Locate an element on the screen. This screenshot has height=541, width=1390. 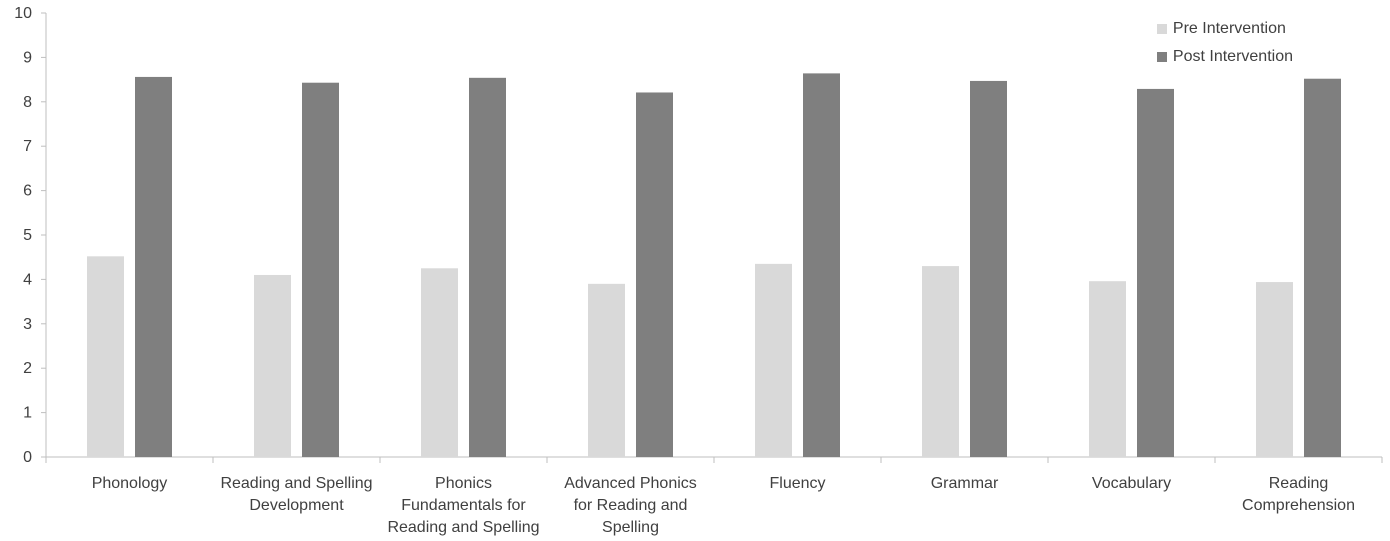
x-category-label-line: Fundamentals for is located at coordinates (463, 505).